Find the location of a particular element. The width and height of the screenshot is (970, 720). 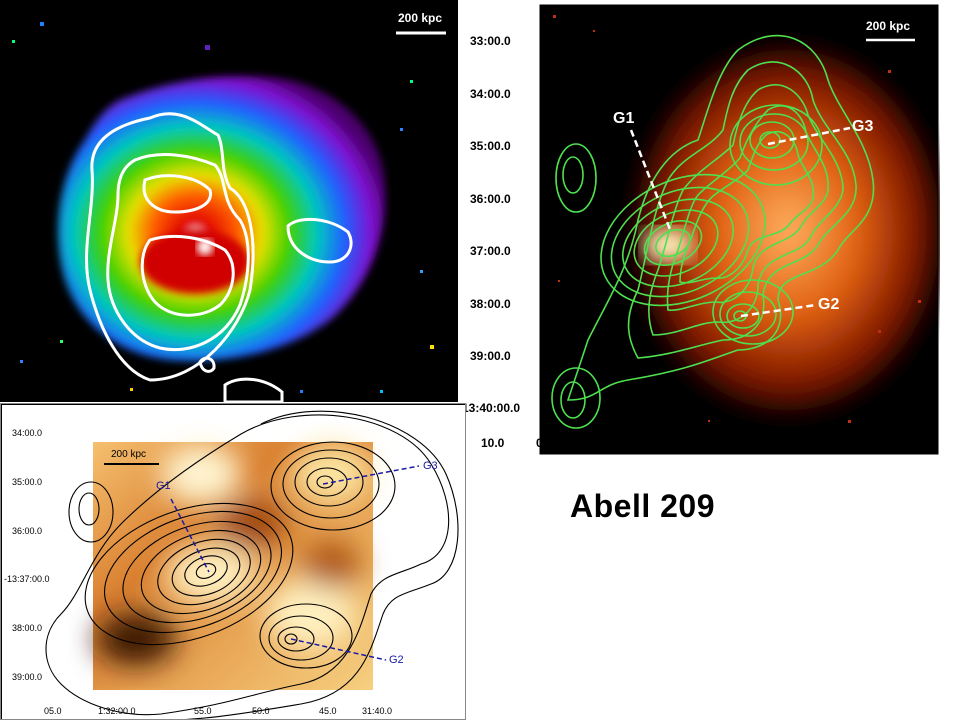

panel-c-label-g1: G1 is located at coordinates (163, 486).